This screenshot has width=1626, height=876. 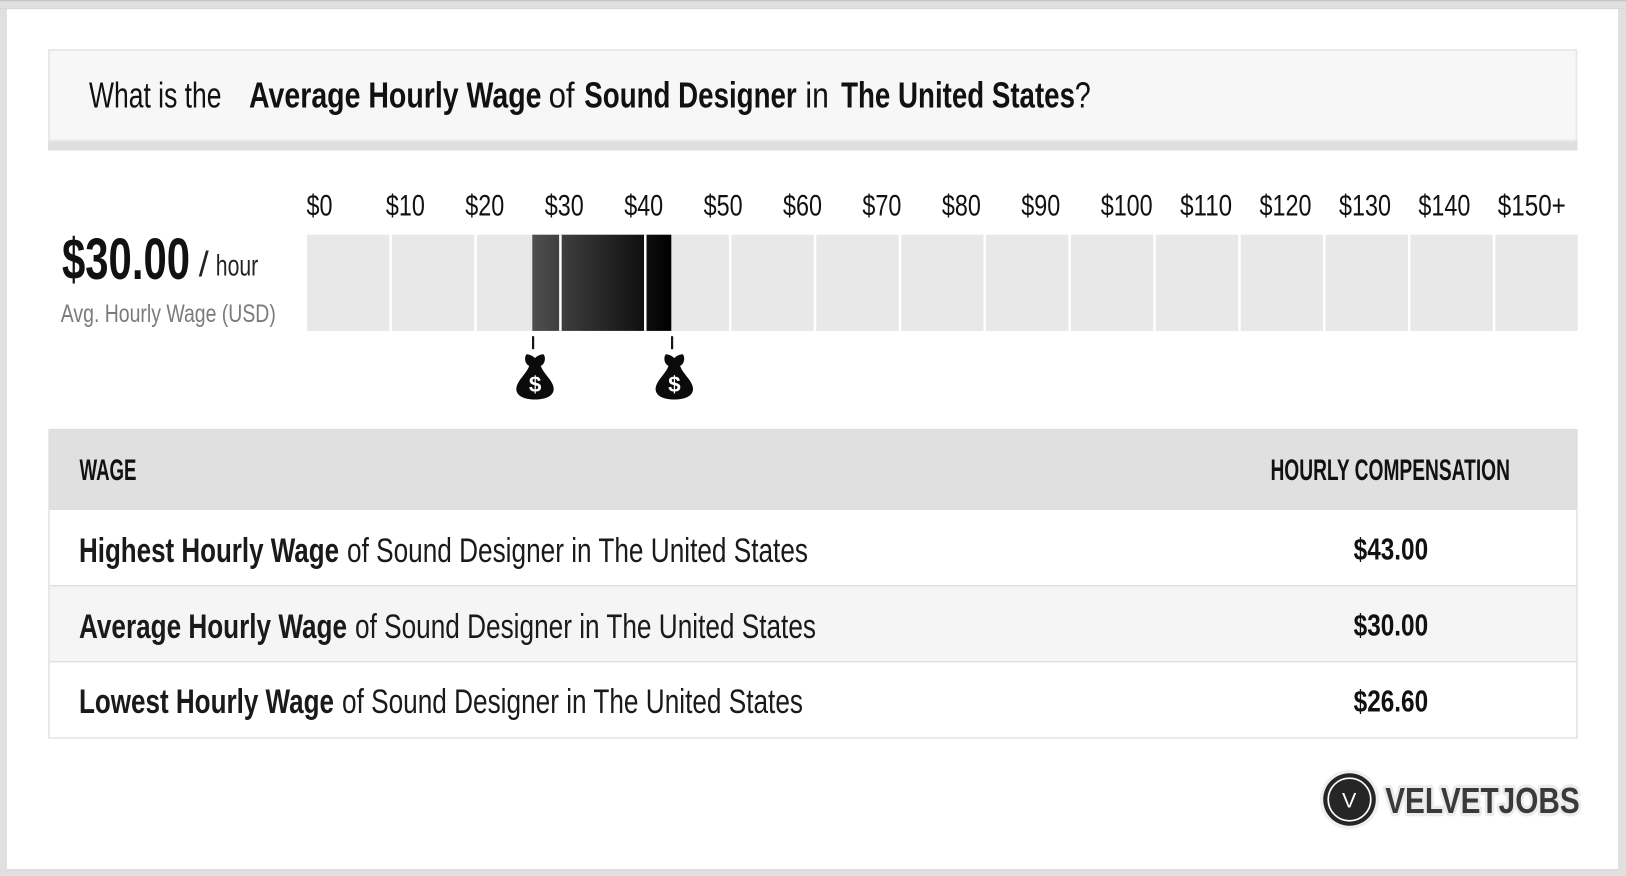 I want to click on svg-text: hour, so click(x=237, y=265).